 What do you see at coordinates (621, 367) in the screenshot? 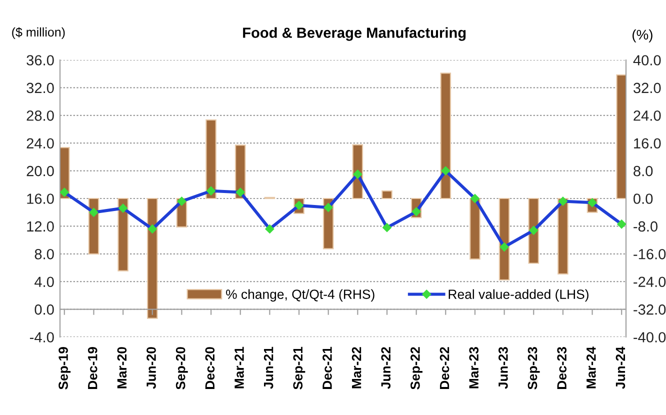
I see `x-tick-label: Jun-24` at bounding box center [621, 367].